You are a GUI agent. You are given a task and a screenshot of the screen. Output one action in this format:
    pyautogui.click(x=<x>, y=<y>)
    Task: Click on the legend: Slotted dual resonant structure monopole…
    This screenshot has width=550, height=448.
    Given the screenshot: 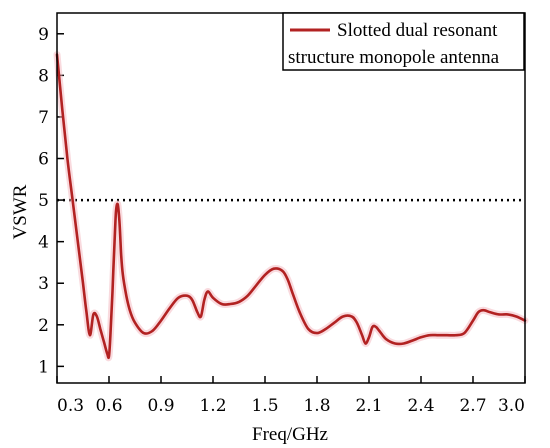 What is the action you would take?
    pyautogui.click(x=403, y=41)
    